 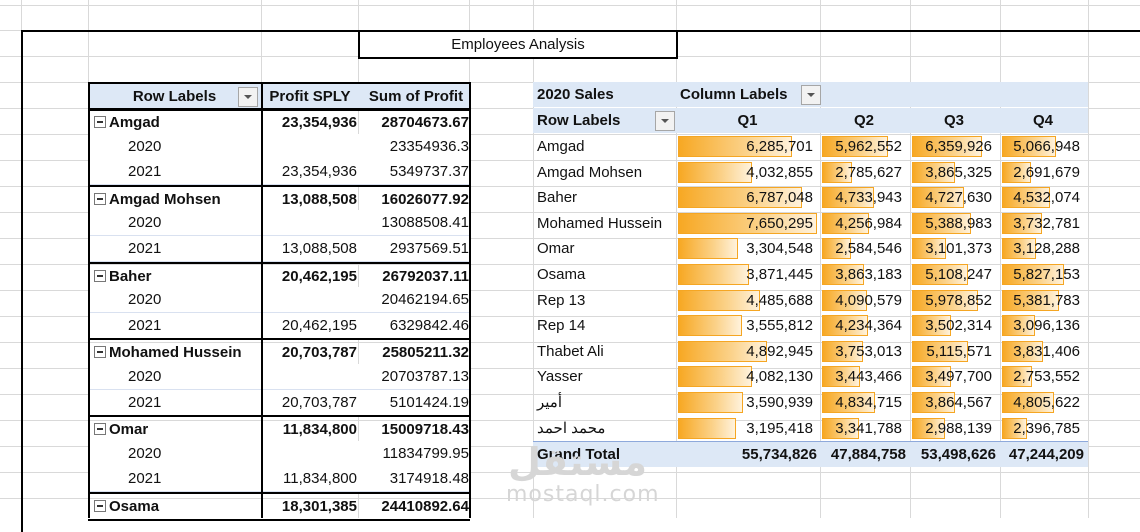 I want to click on quarter-sales-cell: 3,753,013, so click(x=864, y=351).